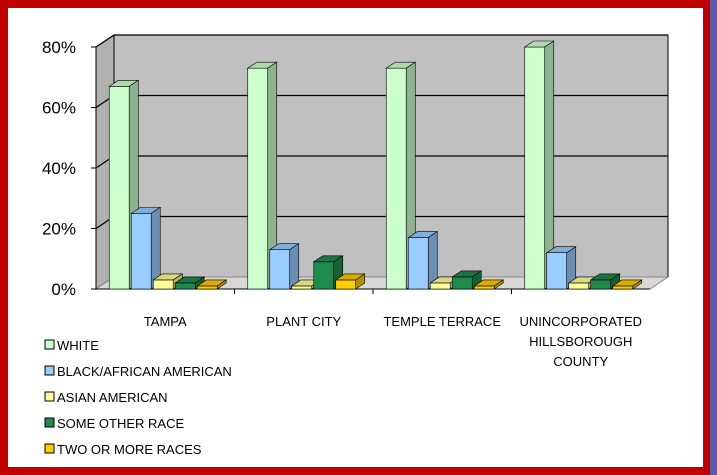 This screenshot has width=717, height=475. Describe the element at coordinates (381, 41) in the screenshot. I see `gridline` at that location.